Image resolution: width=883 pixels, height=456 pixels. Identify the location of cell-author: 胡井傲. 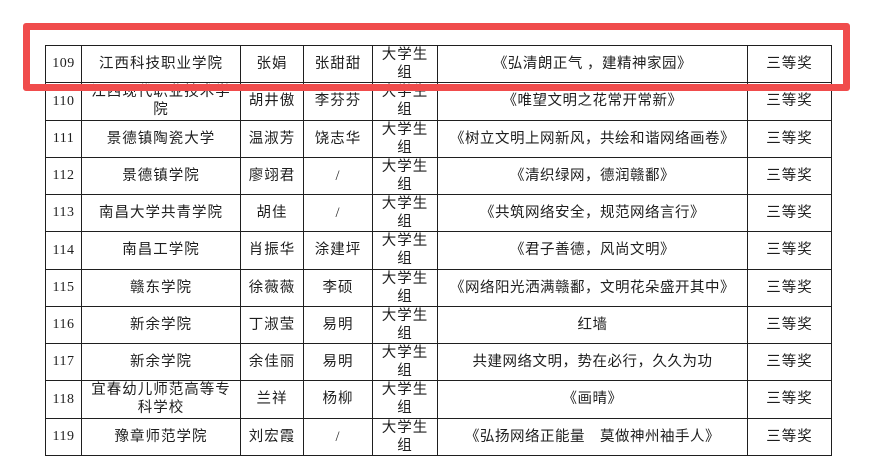
(272, 101).